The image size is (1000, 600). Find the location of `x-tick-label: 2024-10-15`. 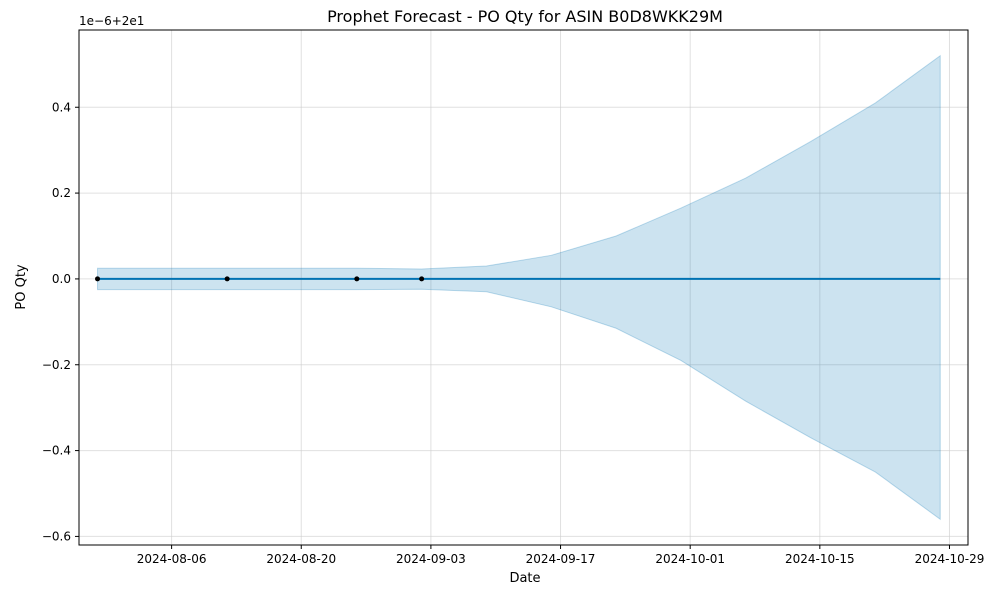

x-tick-label: 2024-10-15 is located at coordinates (820, 559).